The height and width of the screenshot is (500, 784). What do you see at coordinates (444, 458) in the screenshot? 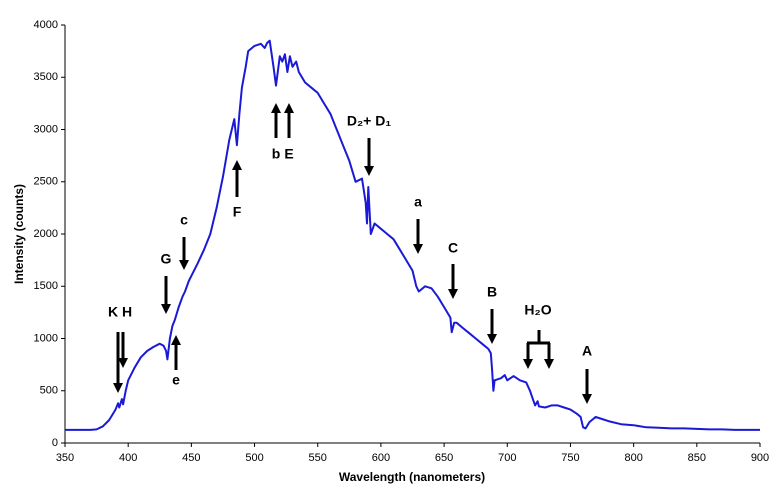
I see `x-tick-label: 650` at bounding box center [444, 458].